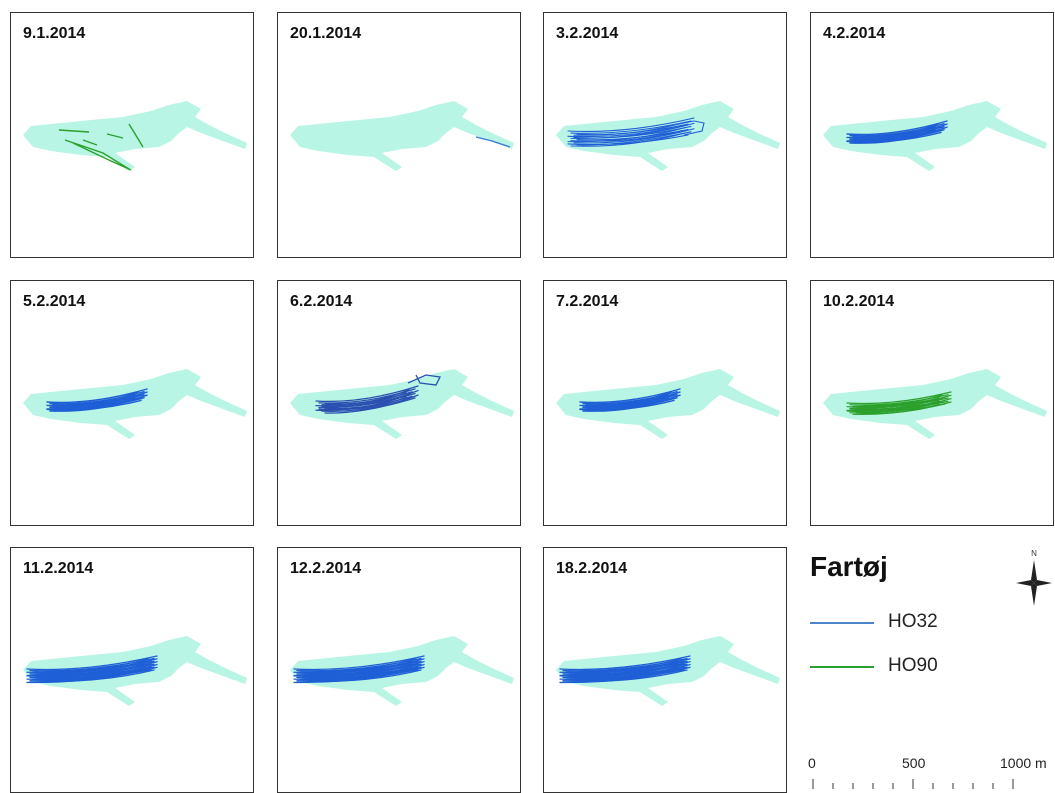  I want to click on panel-date: 3.2.2014, so click(587, 33).